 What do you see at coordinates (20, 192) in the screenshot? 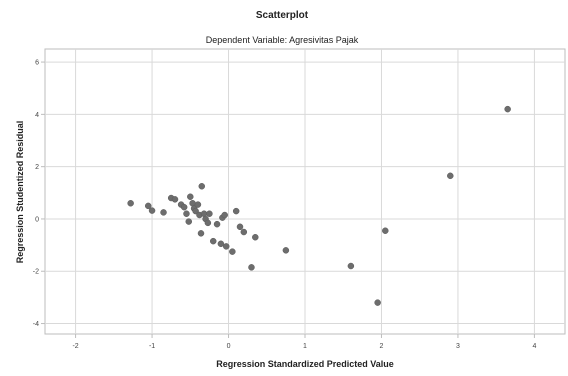
I see `y-axis-label: Regression Studentized Residual` at bounding box center [20, 192].